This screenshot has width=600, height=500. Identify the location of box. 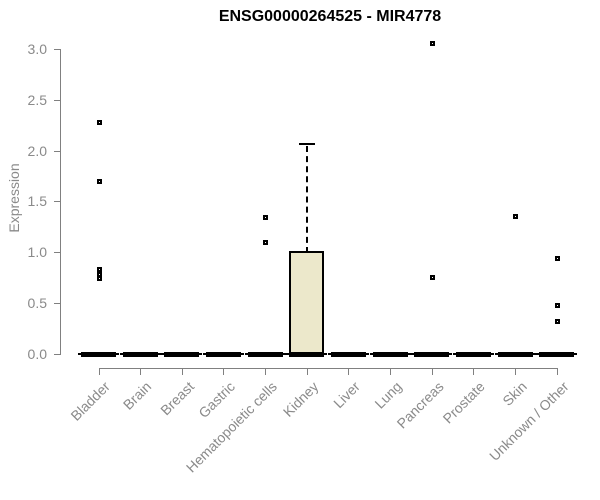
(306, 303).